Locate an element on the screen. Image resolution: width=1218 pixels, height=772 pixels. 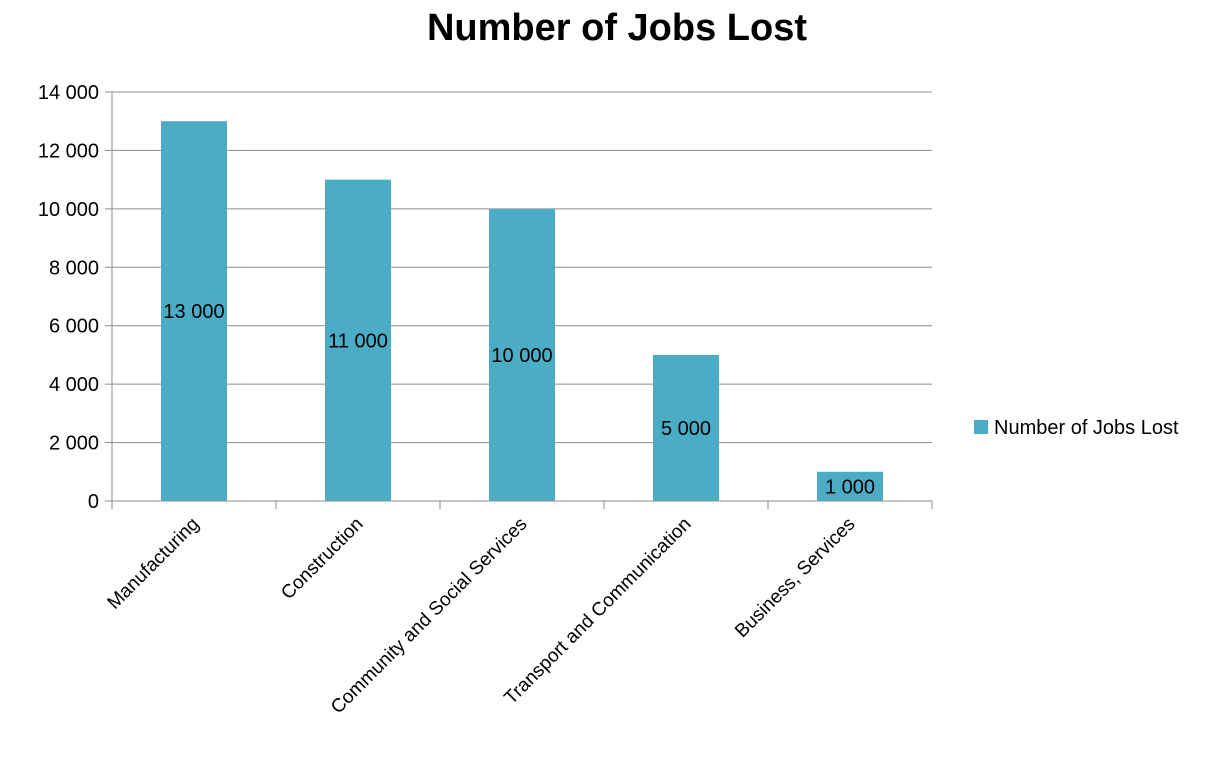
data-label: 1 000 is located at coordinates (850, 487).